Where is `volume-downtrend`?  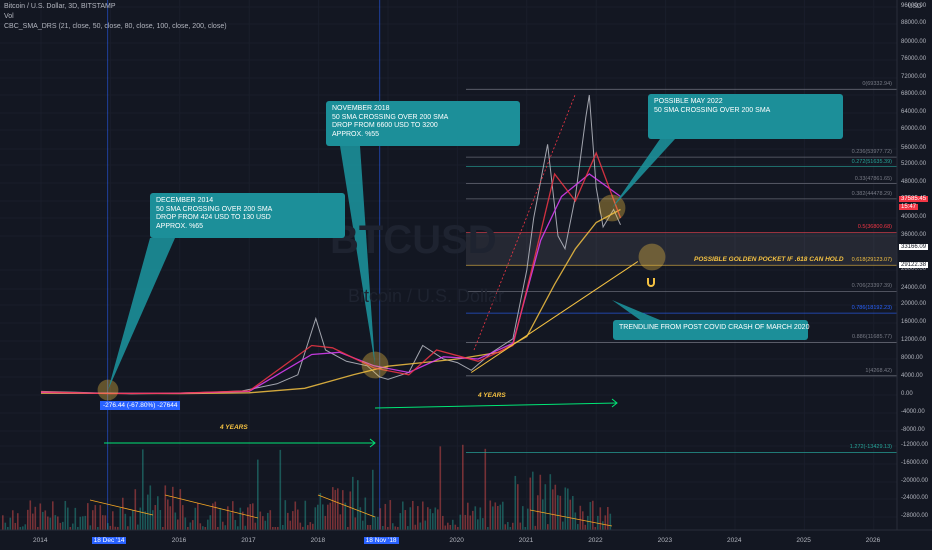
volume-downtrend is located at coordinates (121, 507).